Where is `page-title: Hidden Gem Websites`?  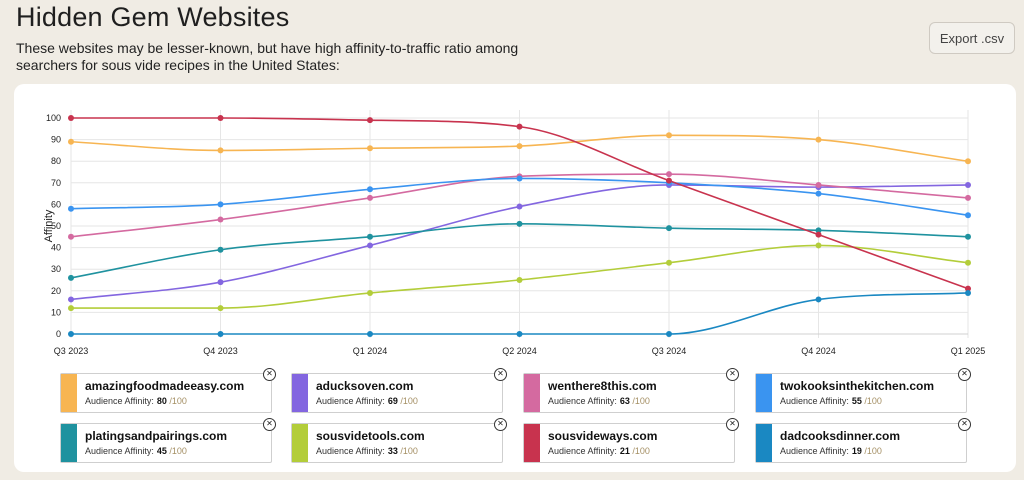
page-title: Hidden Gem Websites is located at coordinates (153, 17).